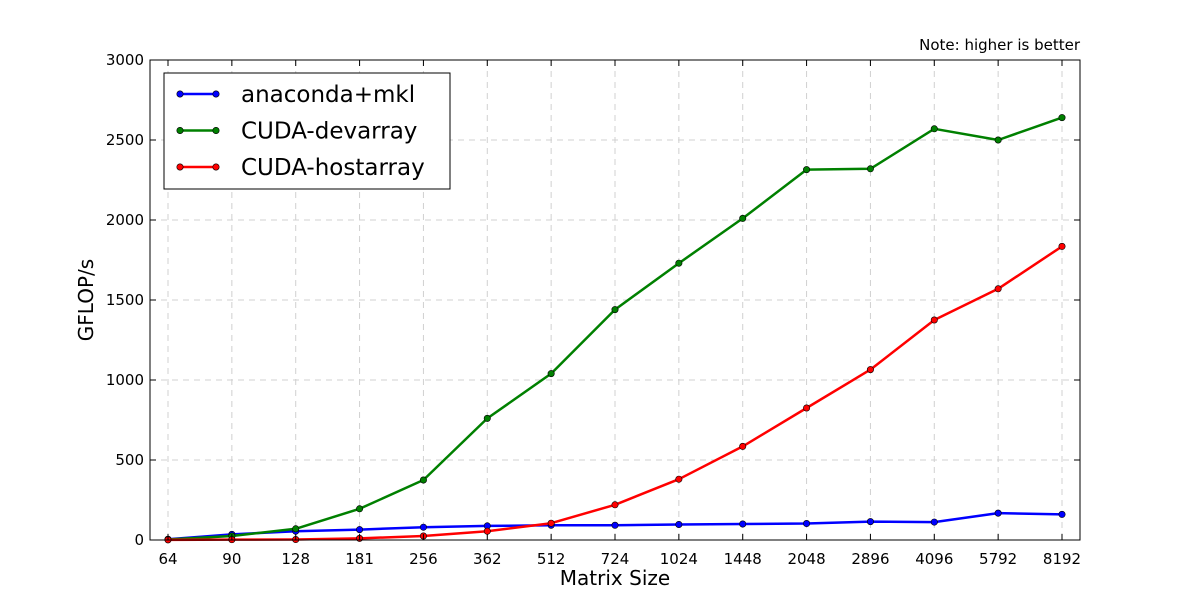 The width and height of the screenshot is (1200, 600). Describe the element at coordinates (125, 140) in the screenshot. I see `y-tick-label: 2500` at that location.